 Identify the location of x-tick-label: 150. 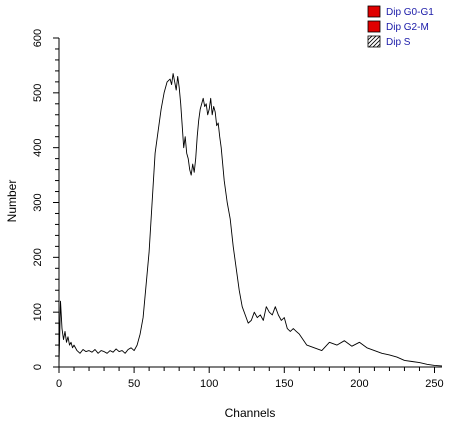
(284, 384).